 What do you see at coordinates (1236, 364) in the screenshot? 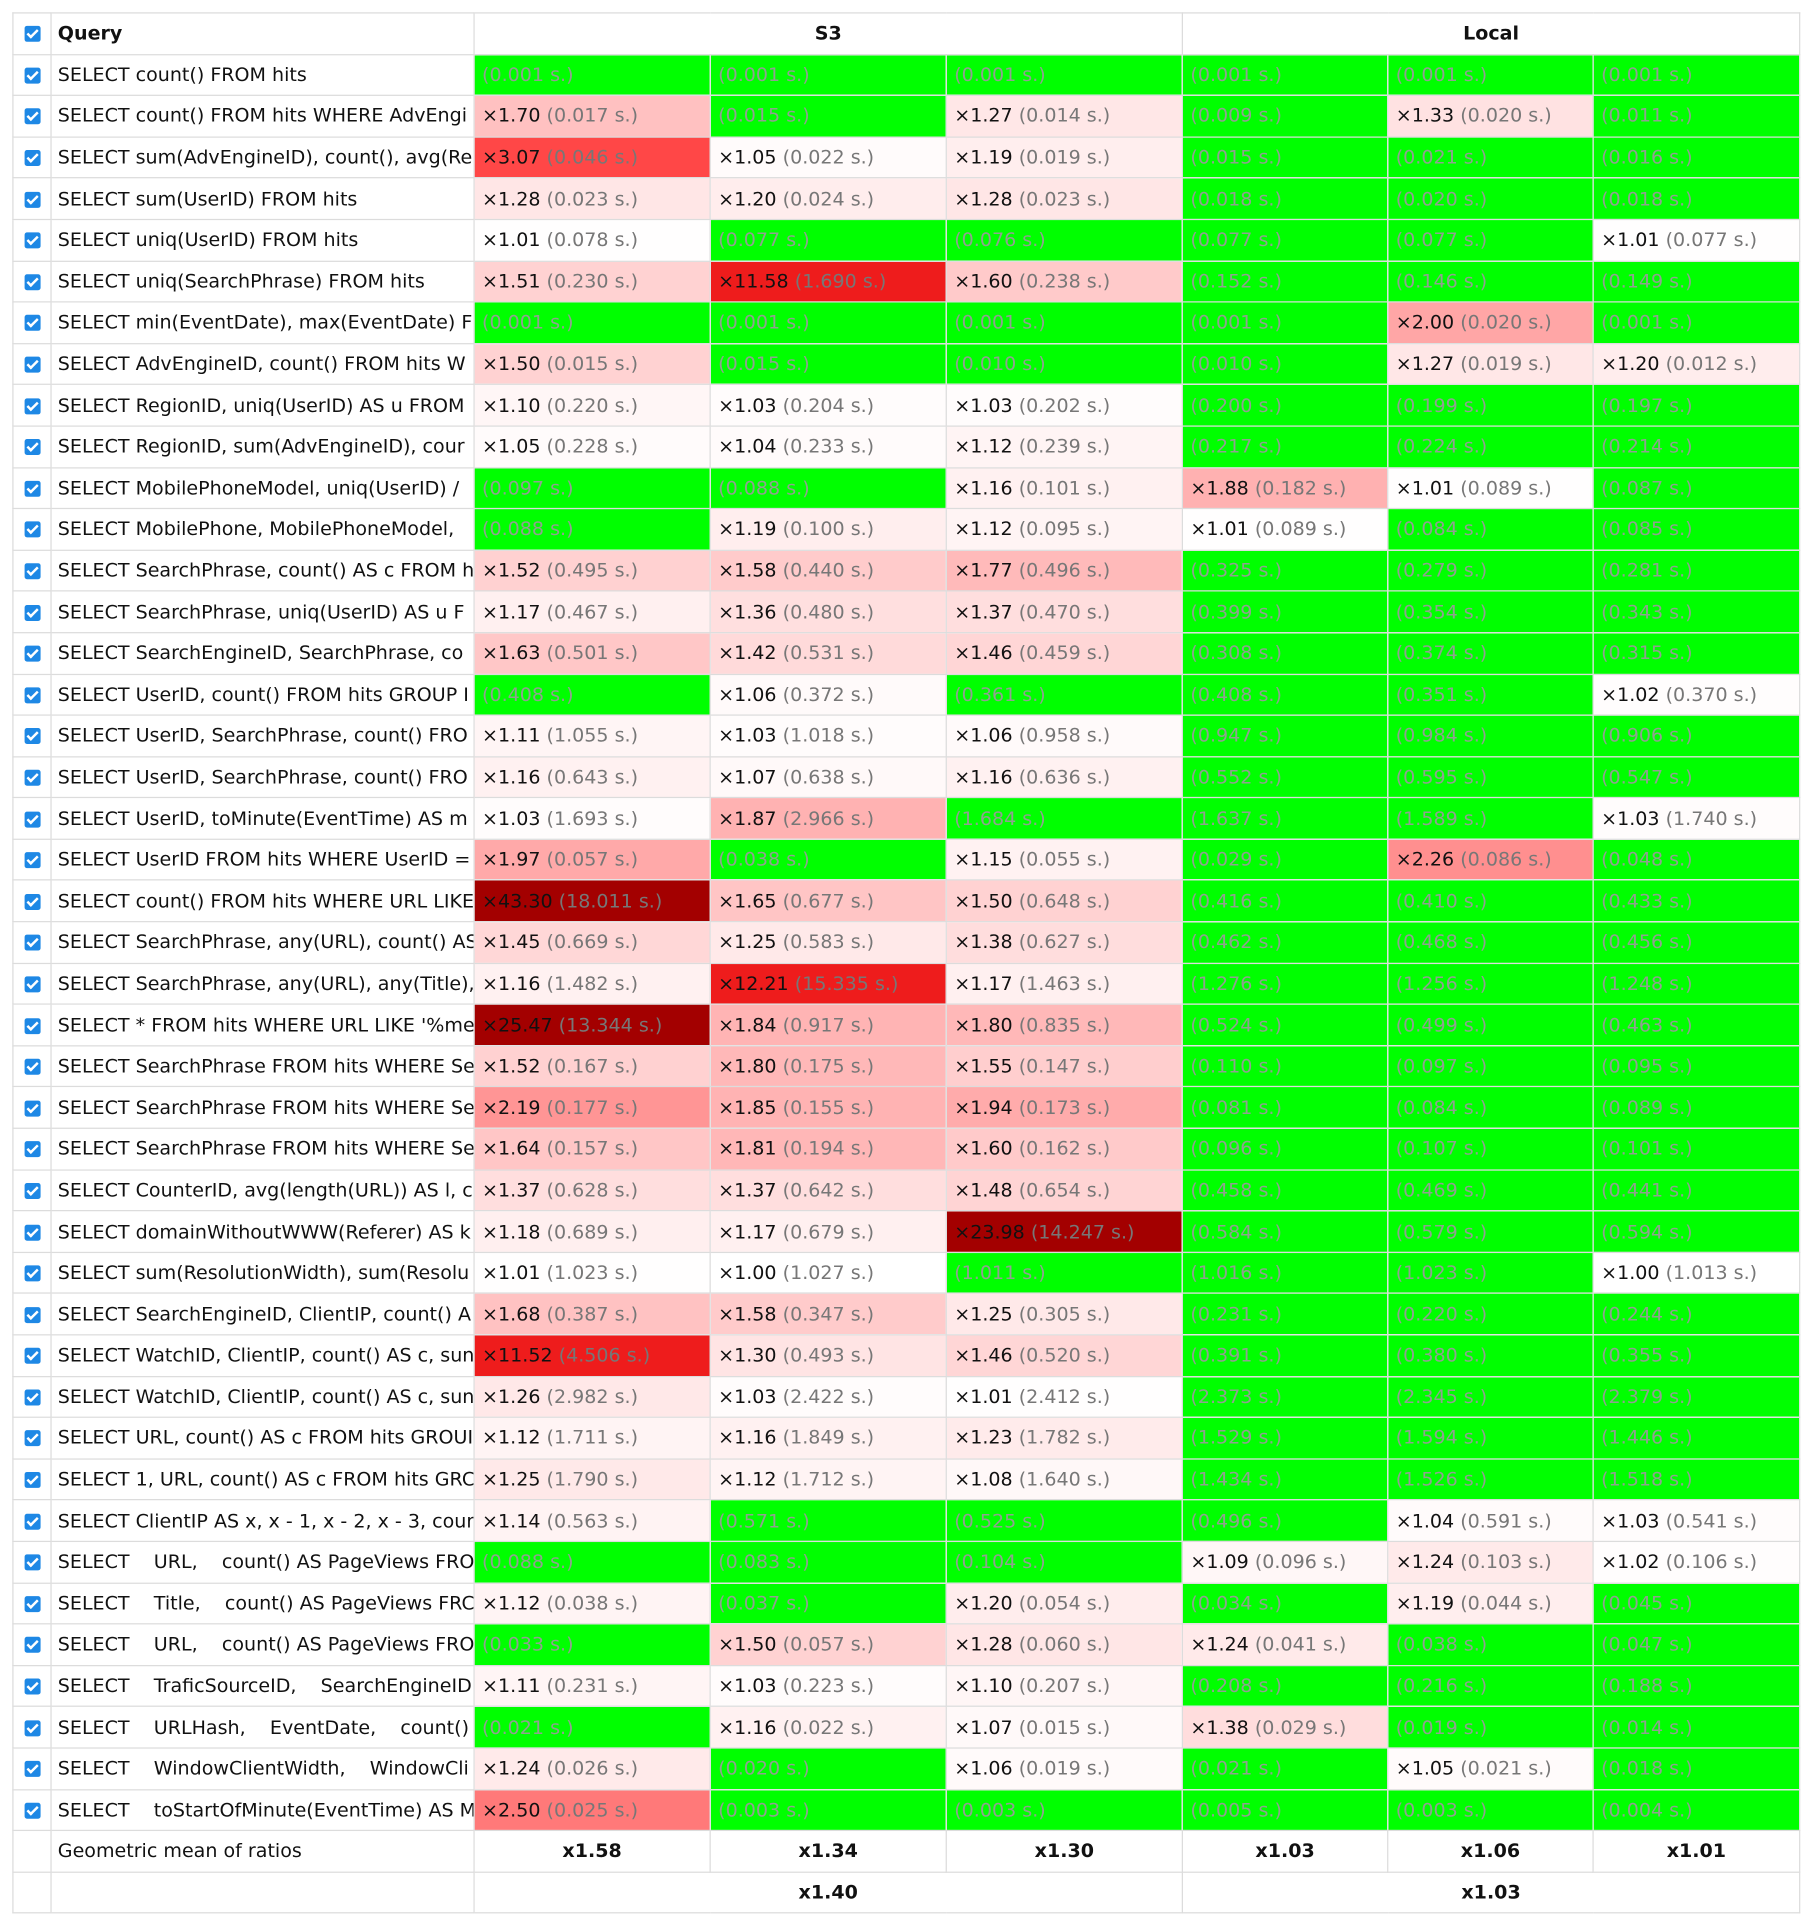
I see `time-value: (0.010 s.)` at bounding box center [1236, 364].